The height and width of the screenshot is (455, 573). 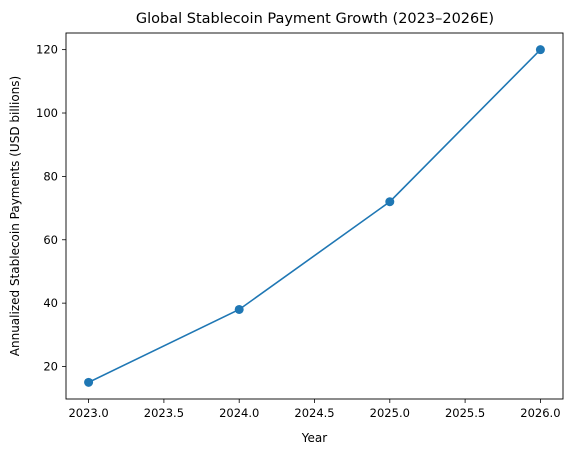 I want to click on x-axis-label: Year, so click(x=314, y=438).